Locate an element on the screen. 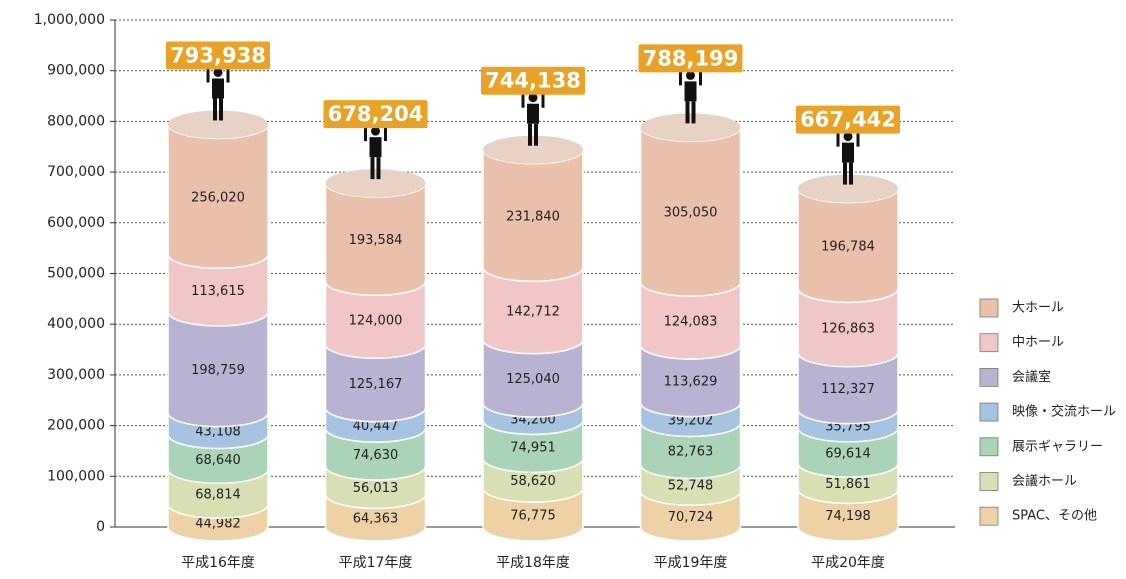  segment-label: 68,640 is located at coordinates (218, 460).